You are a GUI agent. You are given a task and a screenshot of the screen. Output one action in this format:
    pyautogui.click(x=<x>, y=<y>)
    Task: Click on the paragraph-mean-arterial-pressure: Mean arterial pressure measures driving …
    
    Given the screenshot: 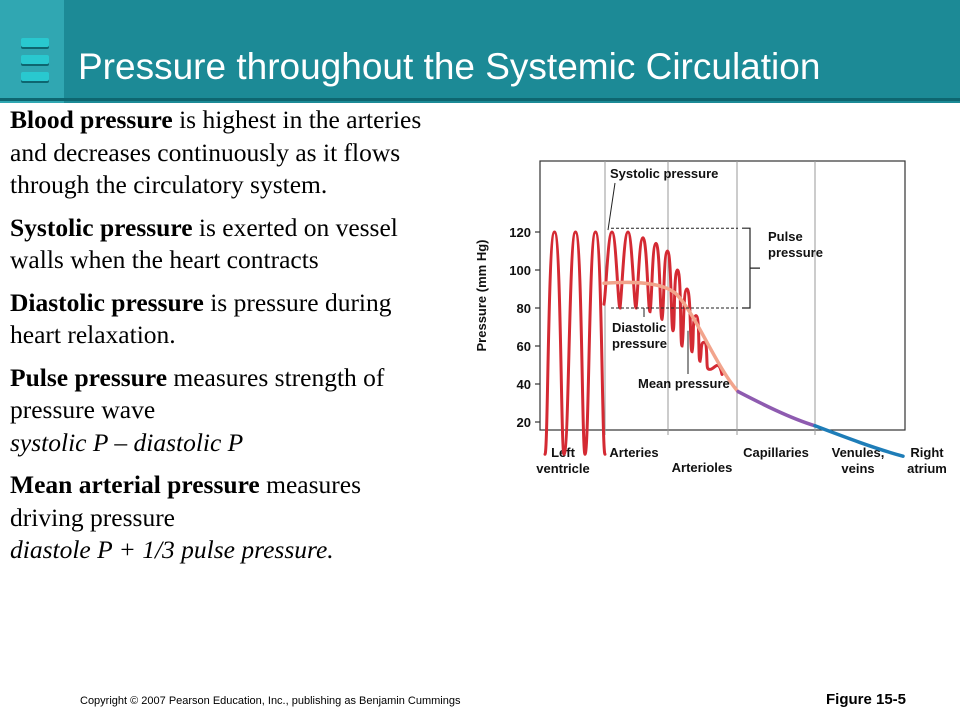 What is the action you would take?
    pyautogui.click(x=222, y=518)
    